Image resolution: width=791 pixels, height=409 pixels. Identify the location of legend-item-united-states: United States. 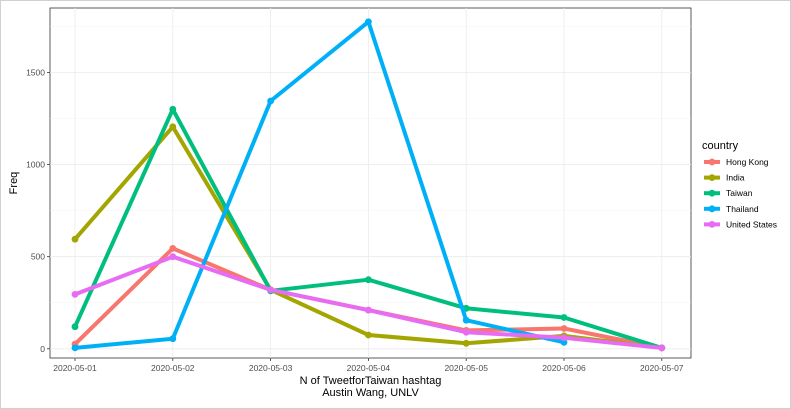
(740, 224).